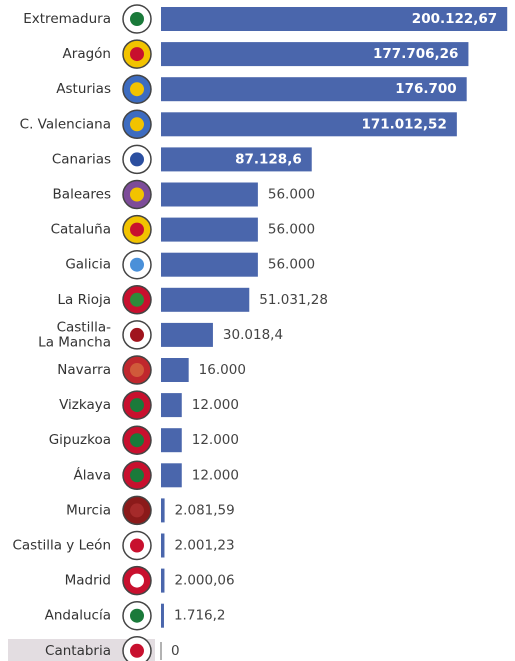 This screenshot has height=661, width=515. I want to click on category-label: Madrid, so click(88, 581).